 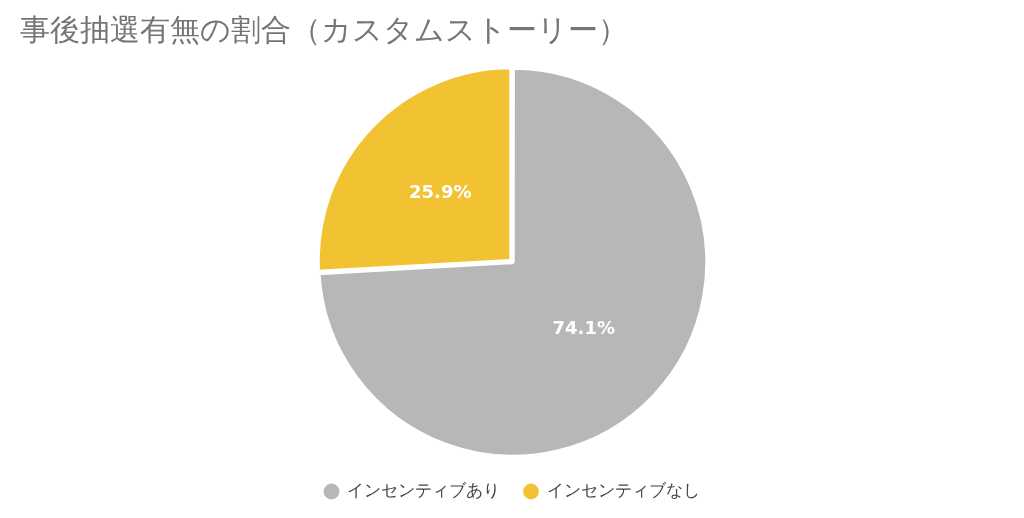 What do you see at coordinates (324, 29) in the screenshot?
I see `chart-title: 事後抽選有無の割合（カスタムストーリー）` at bounding box center [324, 29].